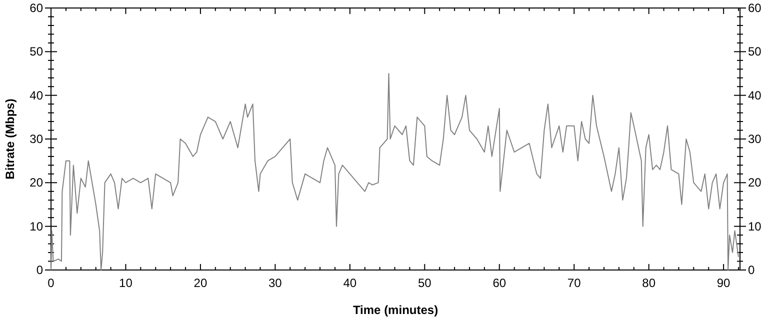  What do you see at coordinates (751, 270) in the screenshot?
I see `y2-tick-label: 0` at bounding box center [751, 270].